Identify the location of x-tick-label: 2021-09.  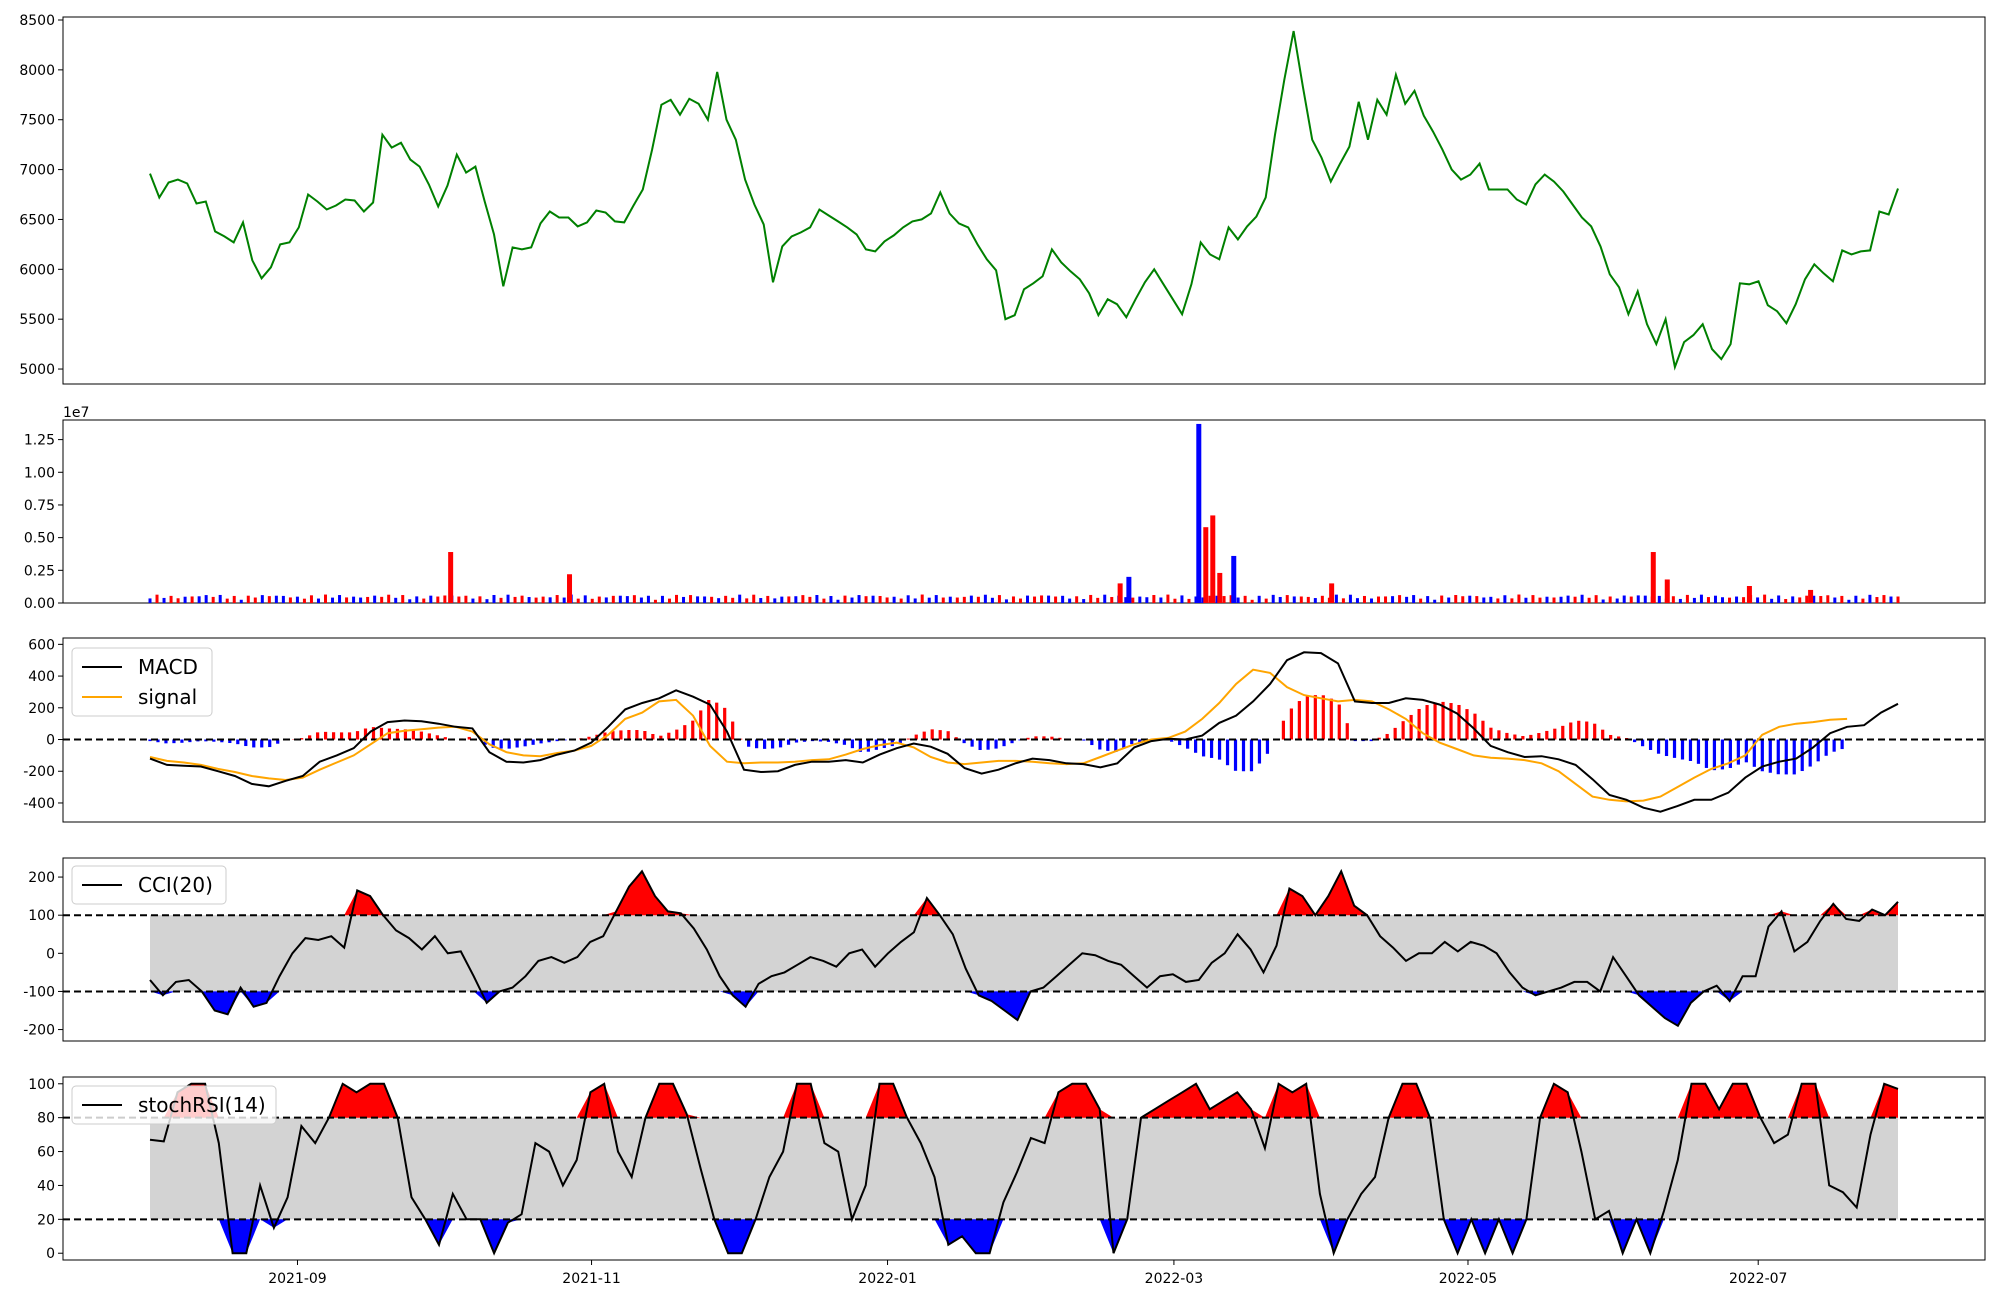
(297, 1279).